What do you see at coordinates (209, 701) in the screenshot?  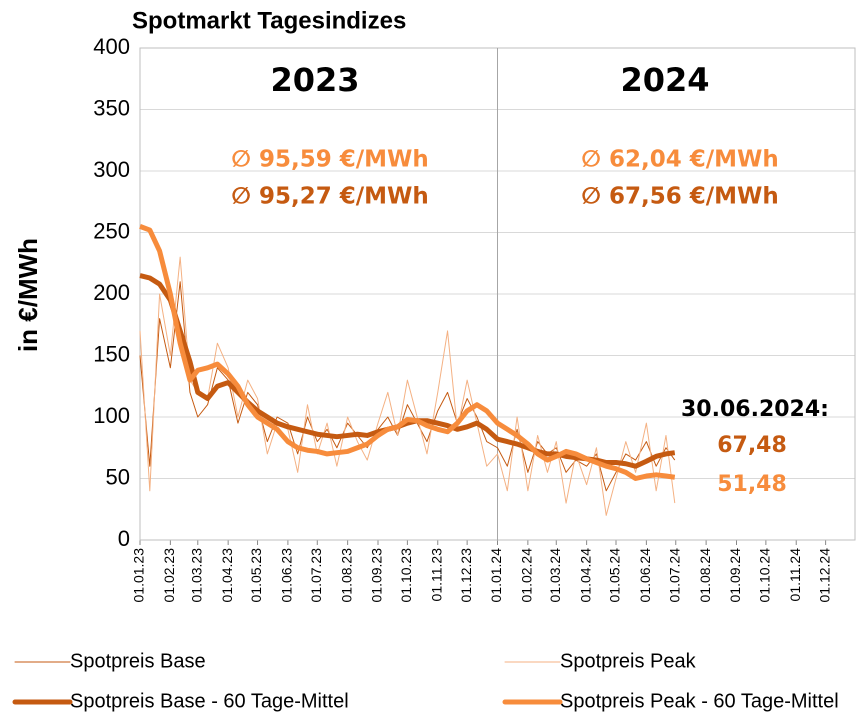 I see `legend-label: Spotpreis Base - 60 Tage-Mittel` at bounding box center [209, 701].